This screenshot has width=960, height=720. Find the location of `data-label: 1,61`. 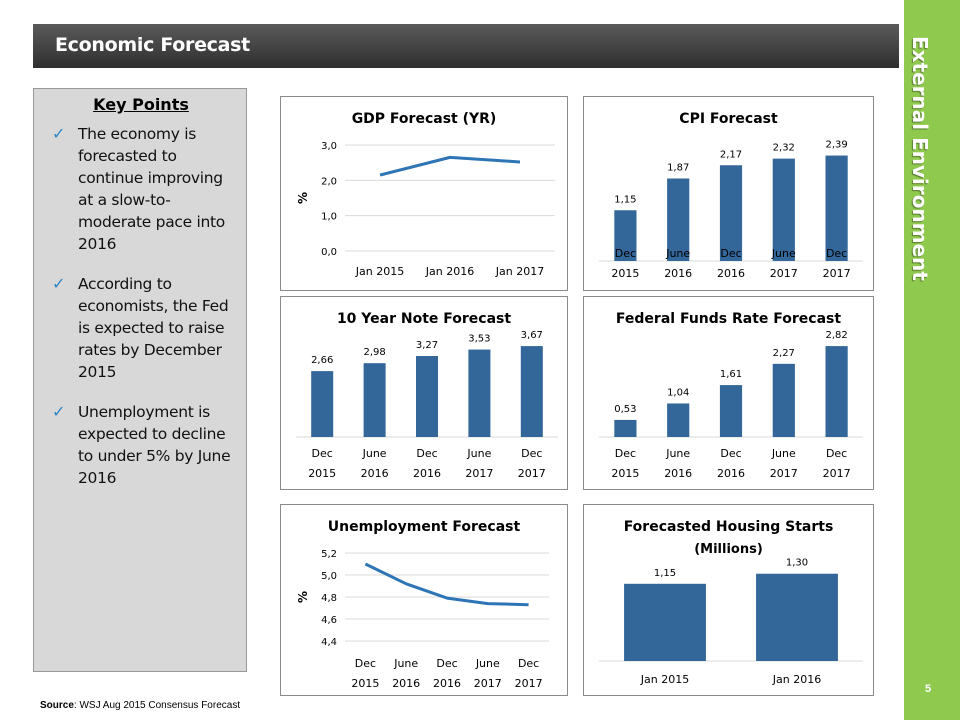

data-label: 1,61 is located at coordinates (731, 374).